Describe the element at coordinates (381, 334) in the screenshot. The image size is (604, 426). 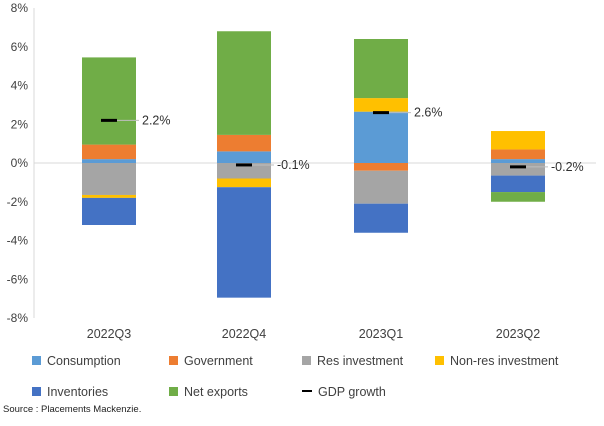
I see `category-label: 2023Q1` at that location.